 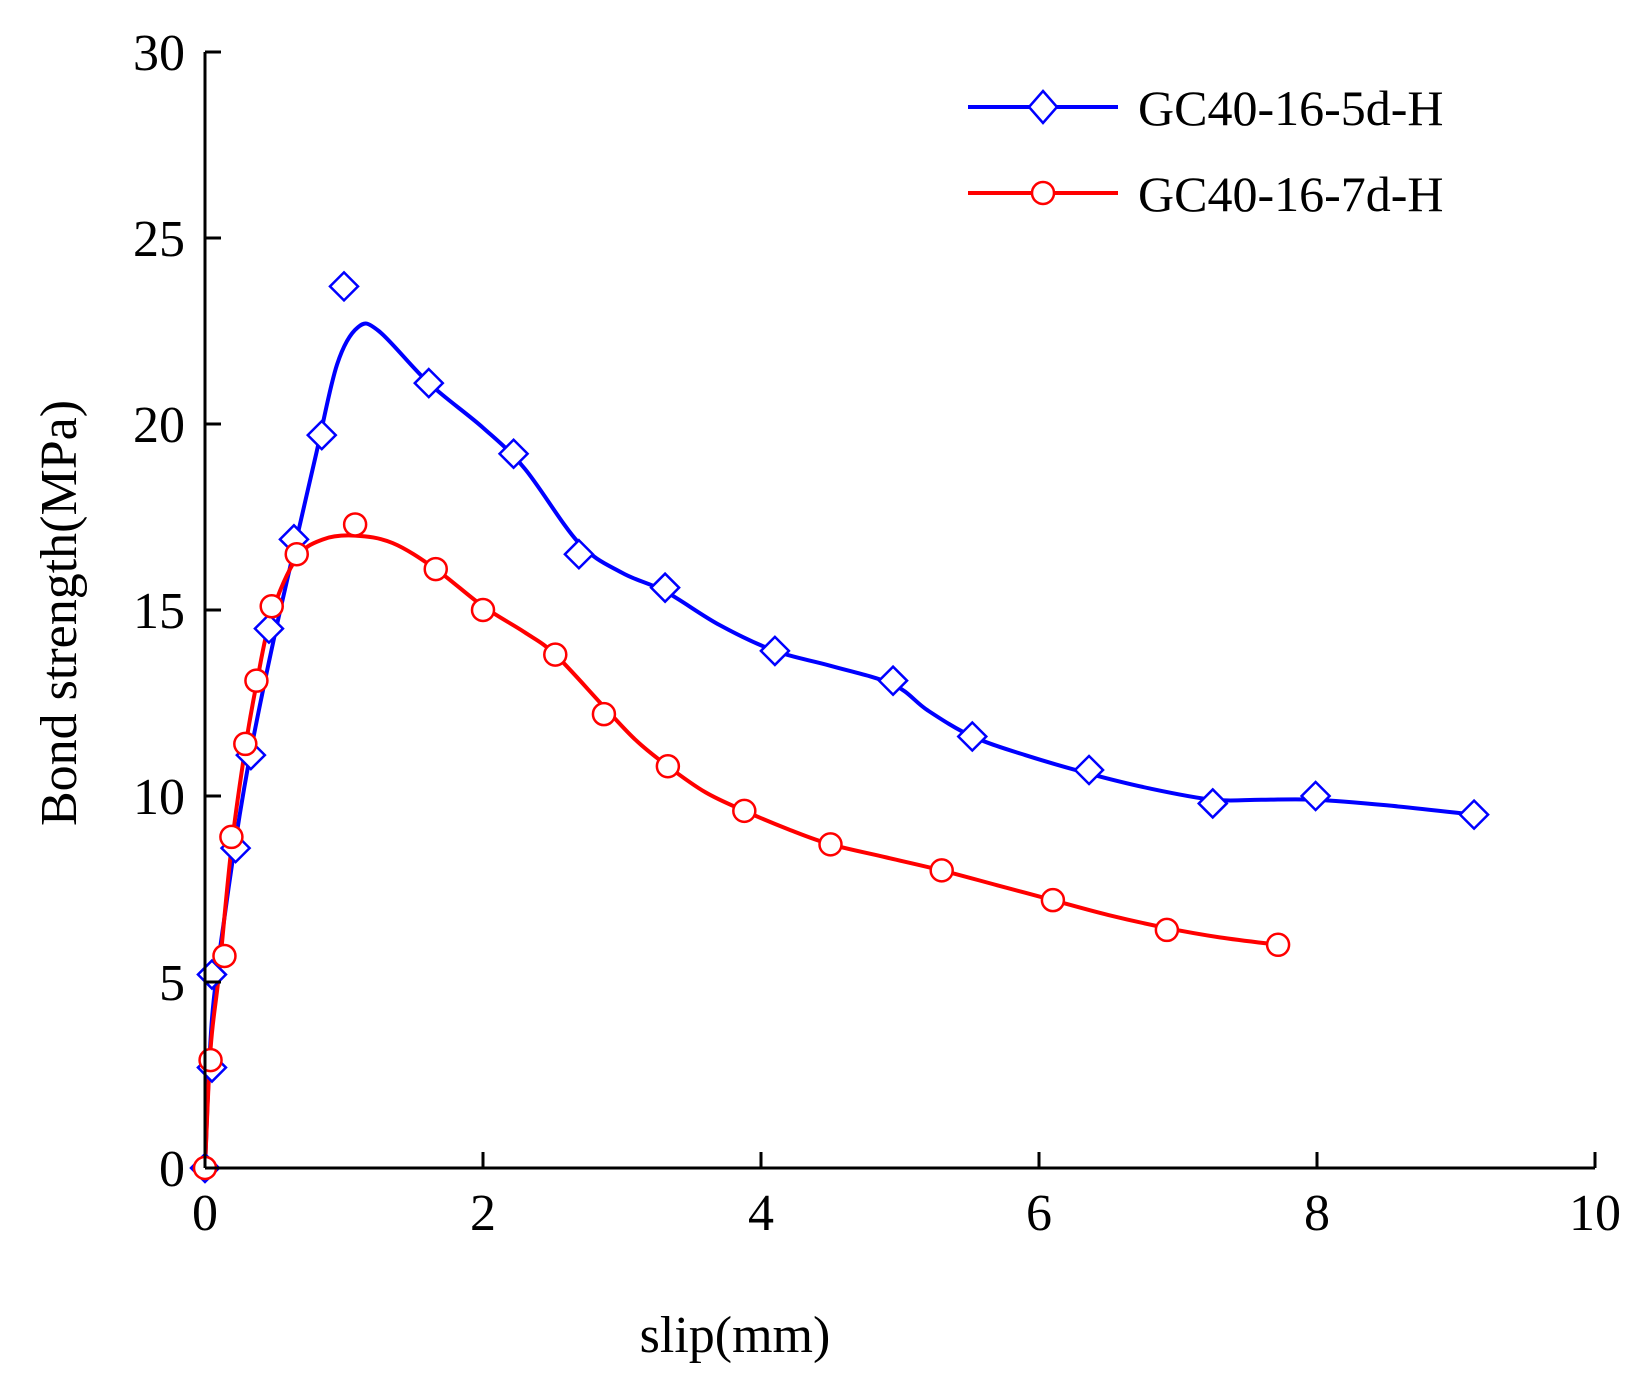 What do you see at coordinates (1291, 194) in the screenshot?
I see `legend-label-7d: GC40-16-7d-H` at bounding box center [1291, 194].